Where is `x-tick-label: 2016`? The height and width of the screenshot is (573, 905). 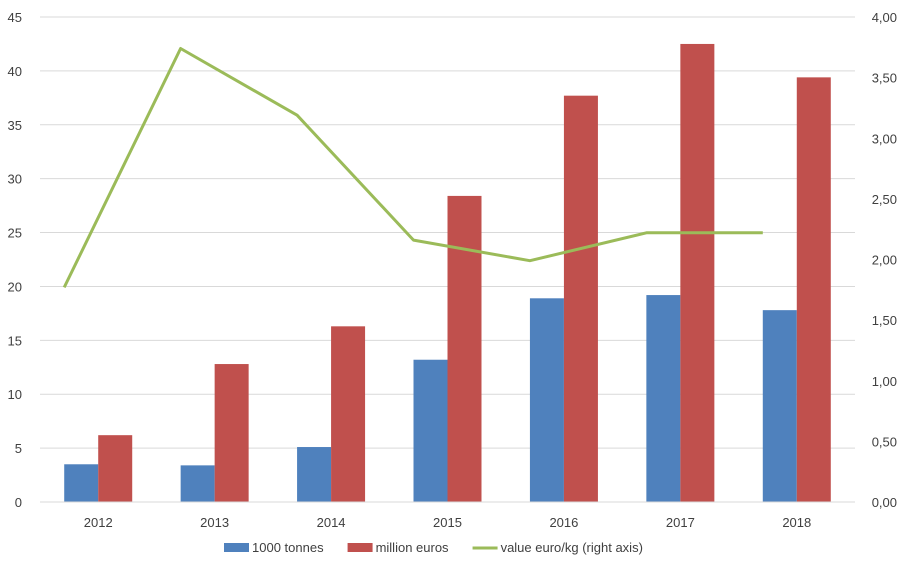 x-tick-label: 2016 is located at coordinates (563, 522).